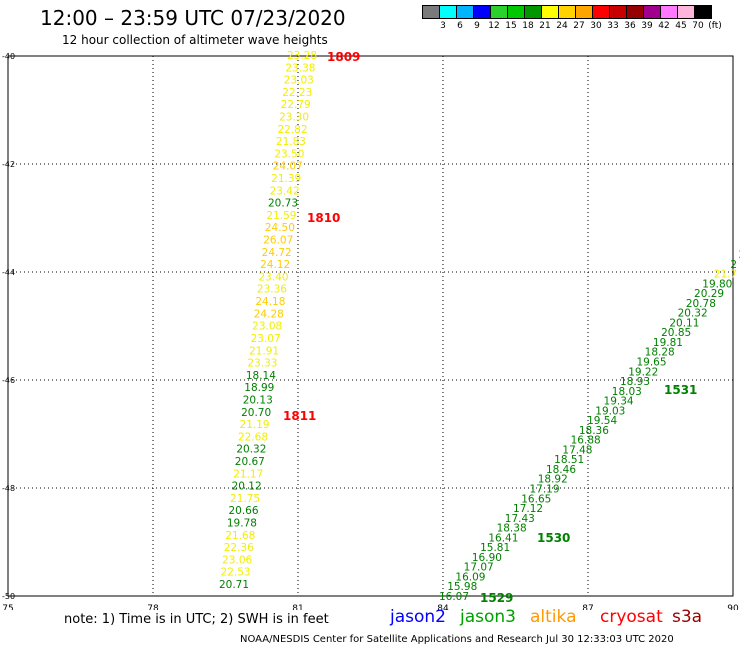 This screenshot has width=740, height=650. Describe the element at coordinates (243, 511) in the screenshot. I see `wave-height-label: 20.66` at that location.